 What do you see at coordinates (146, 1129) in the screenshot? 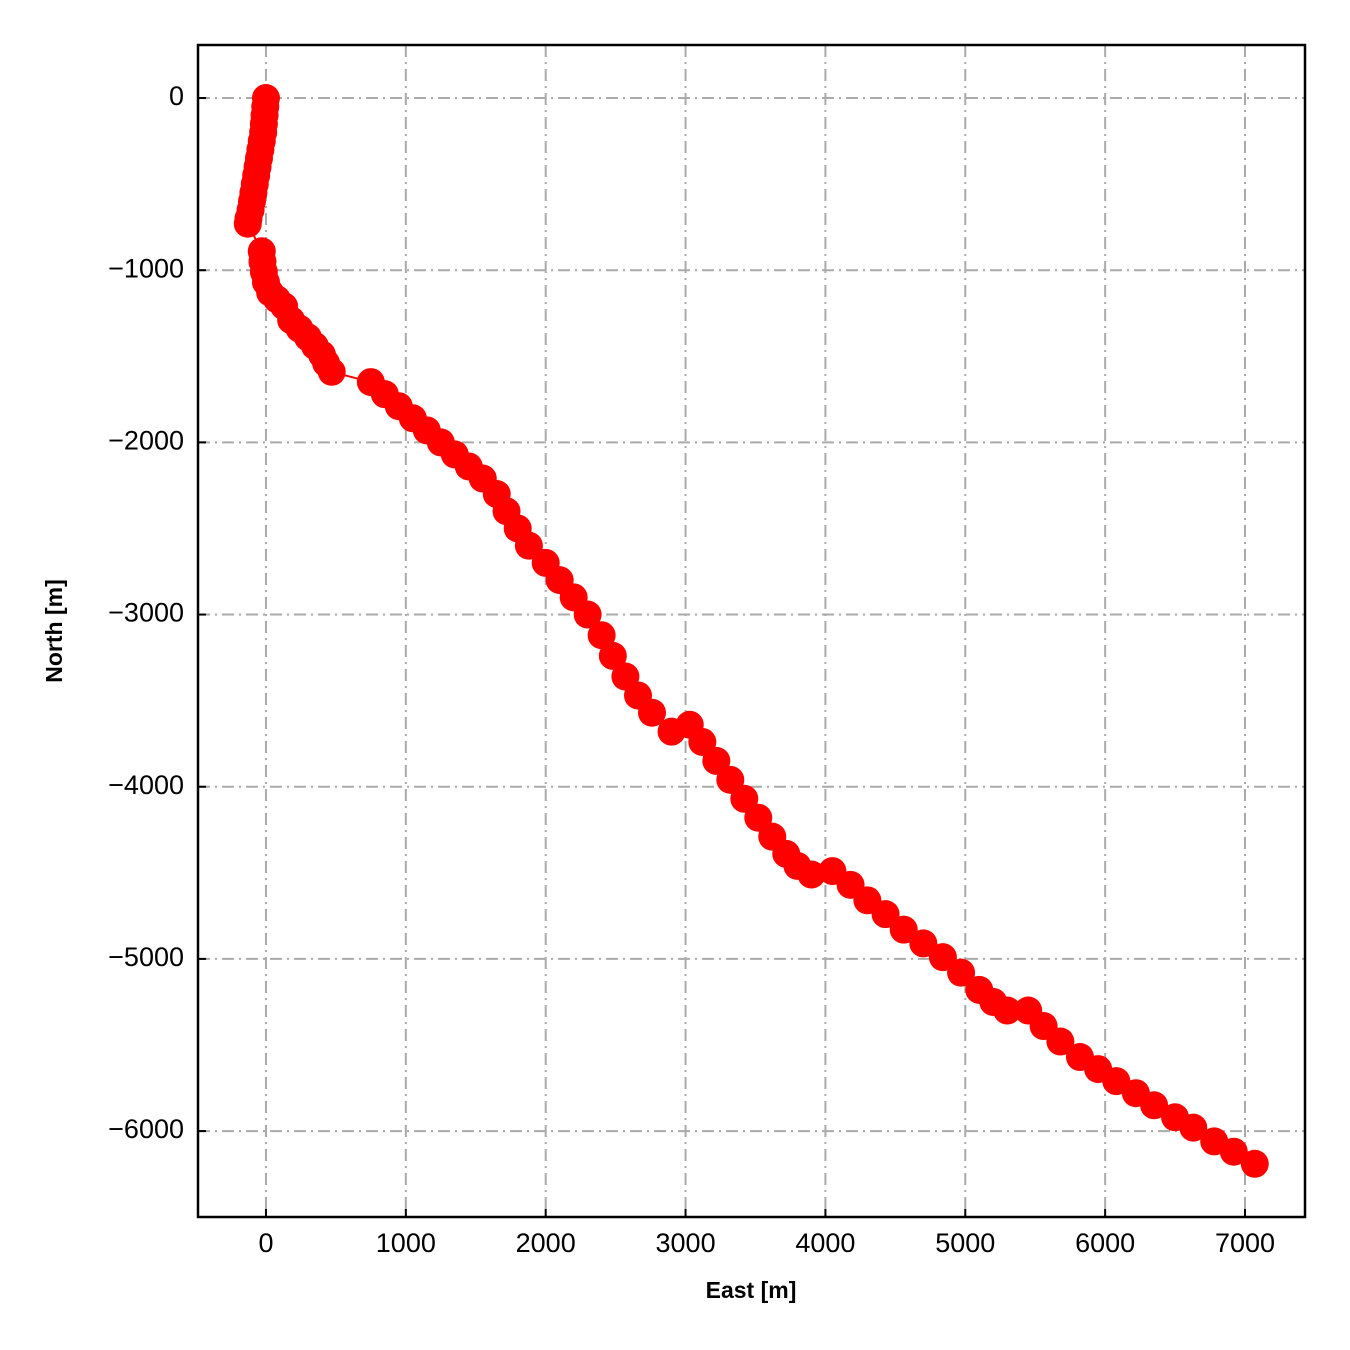
I see `y-tick-label: −6000` at bounding box center [146, 1129].